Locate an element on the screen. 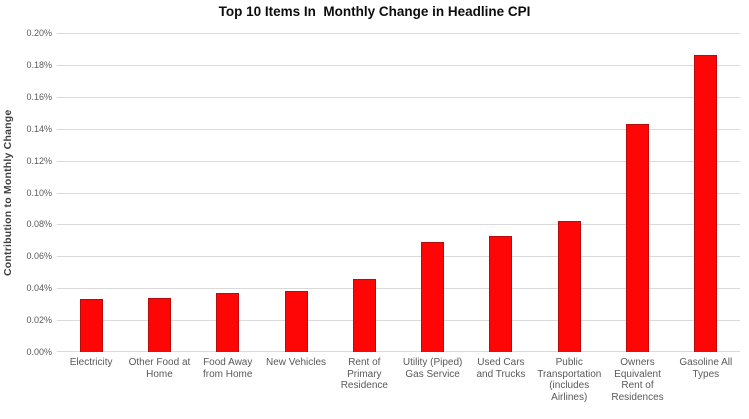 This screenshot has width=749, height=419. y-tick-label: 0.14% is located at coordinates (39, 128).